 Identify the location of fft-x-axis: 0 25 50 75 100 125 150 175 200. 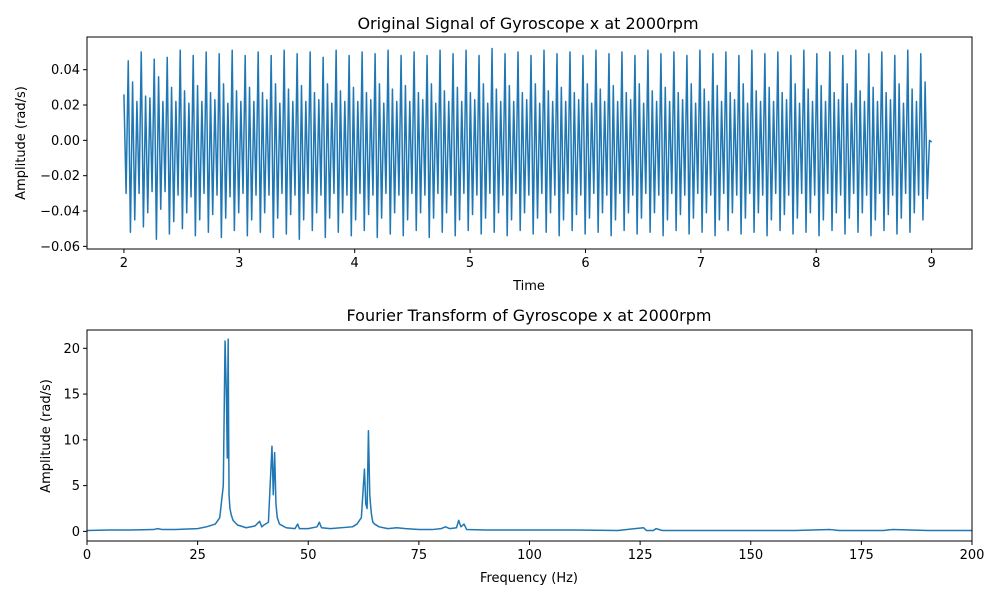
(534, 552).